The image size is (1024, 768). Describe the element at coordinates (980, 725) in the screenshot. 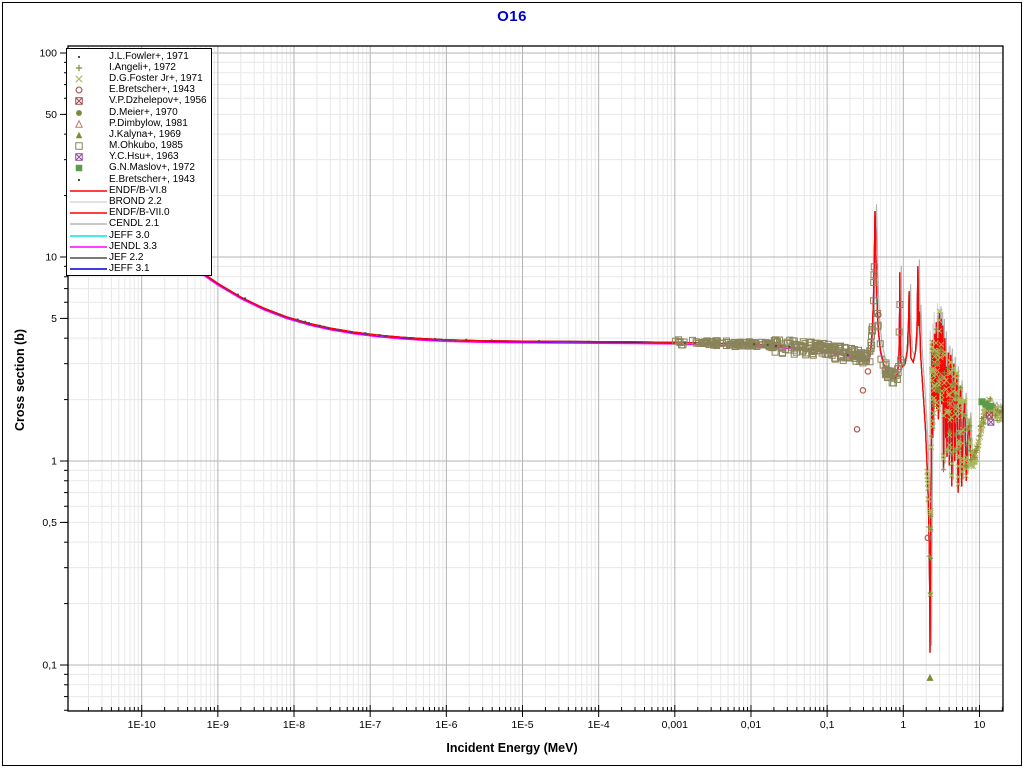

I see `x-tick-label: 10` at that location.